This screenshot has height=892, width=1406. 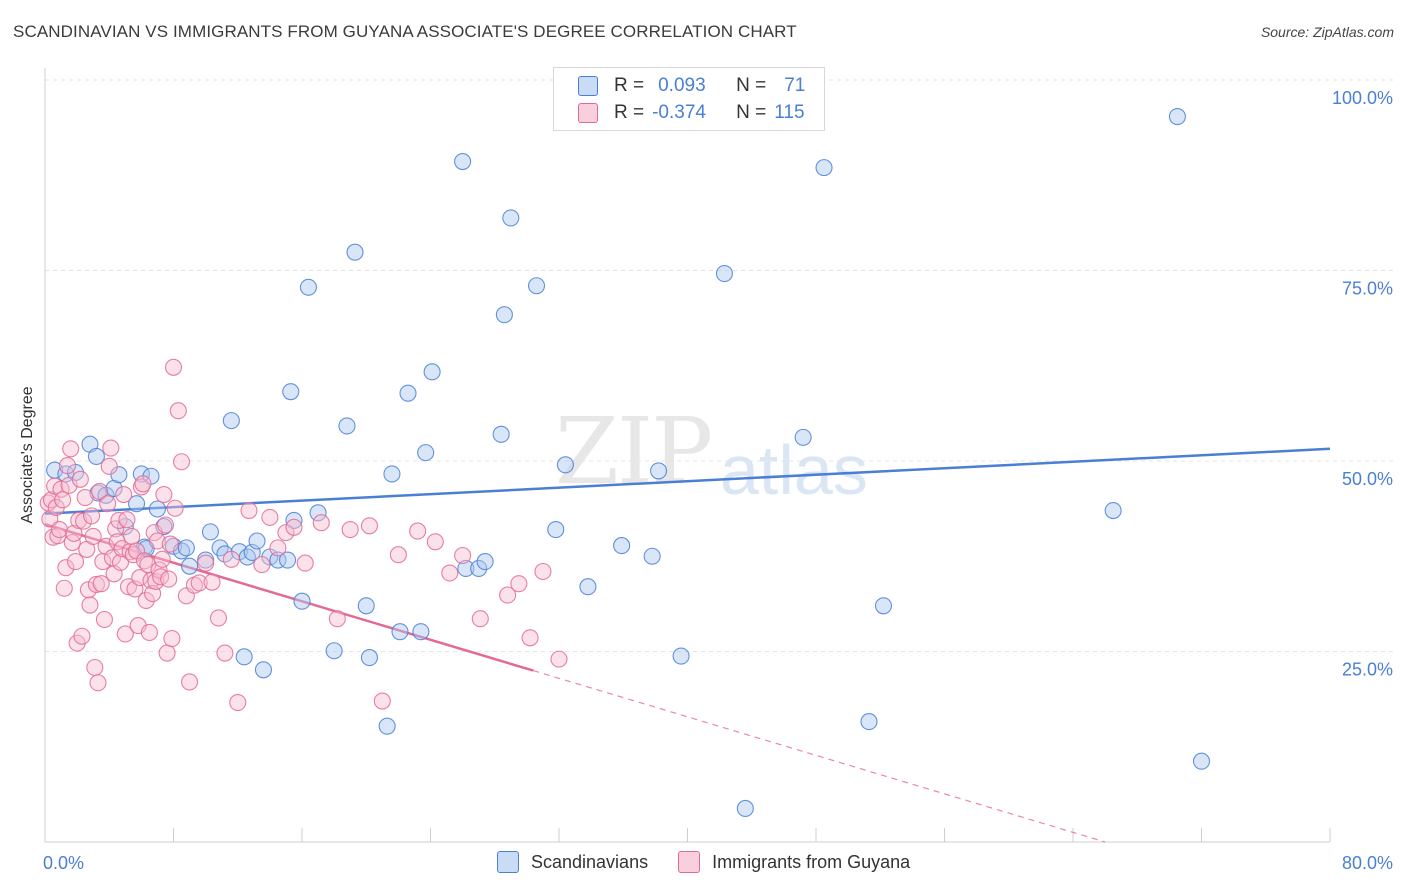 I want to click on series-legend: Scandinavians Immigrants from Guyana, so click(x=718, y=862).